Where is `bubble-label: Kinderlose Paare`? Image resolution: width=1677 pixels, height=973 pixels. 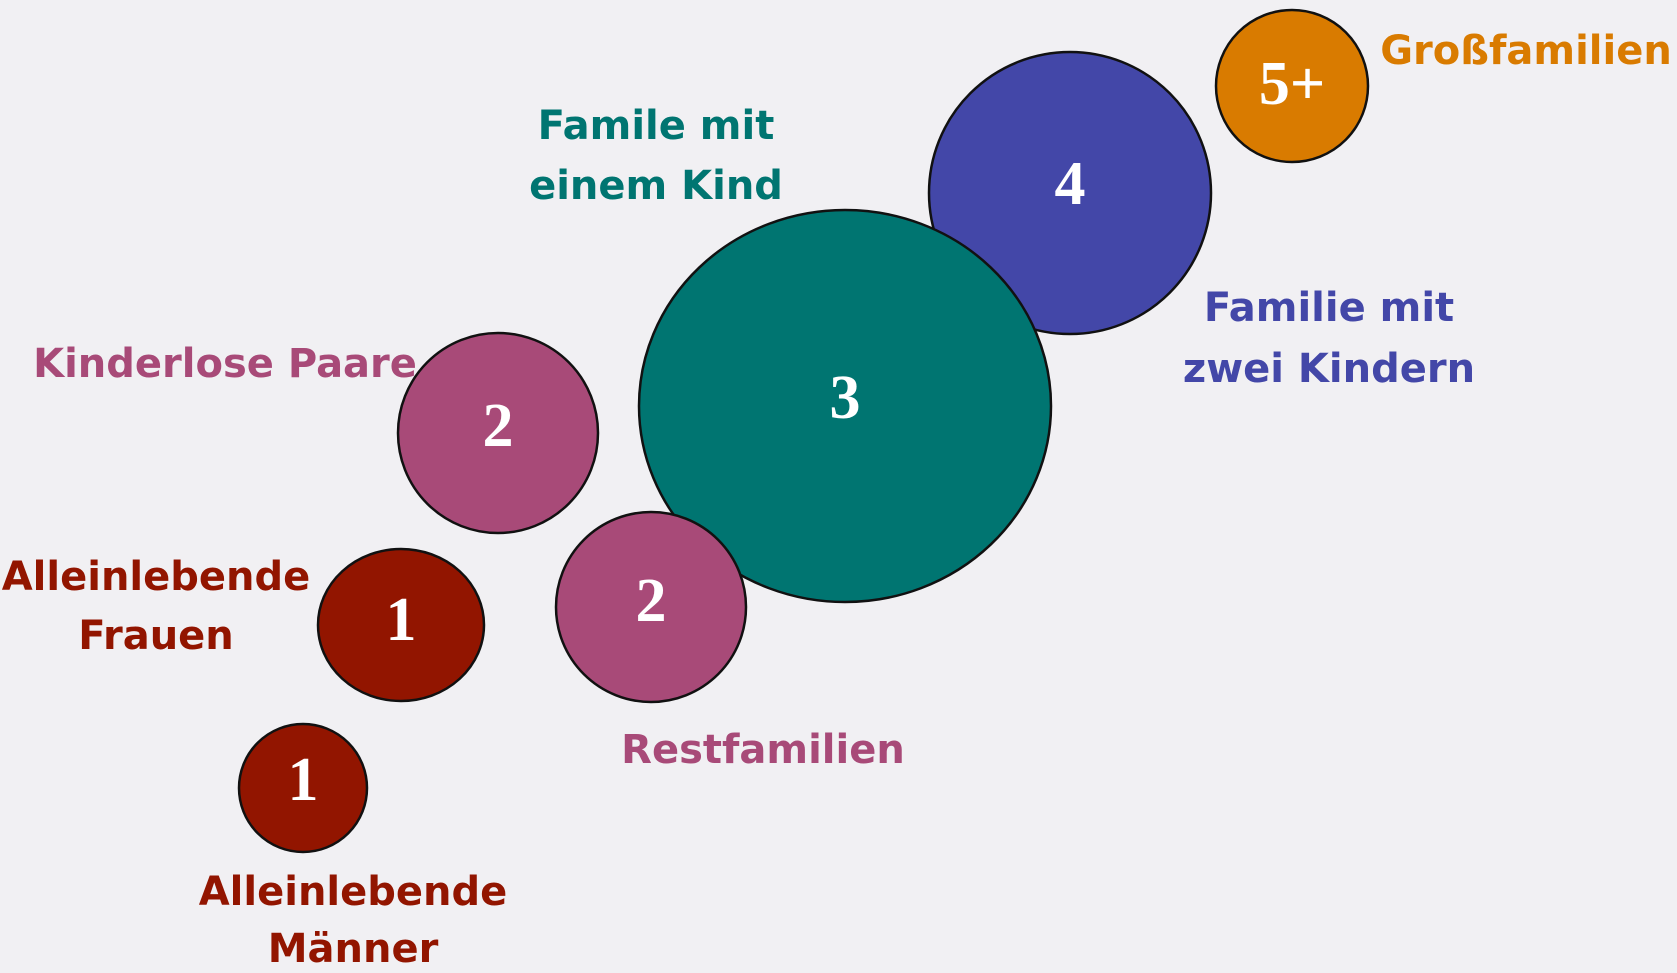
bubble-label: Kinderlose Paare is located at coordinates (225, 364).